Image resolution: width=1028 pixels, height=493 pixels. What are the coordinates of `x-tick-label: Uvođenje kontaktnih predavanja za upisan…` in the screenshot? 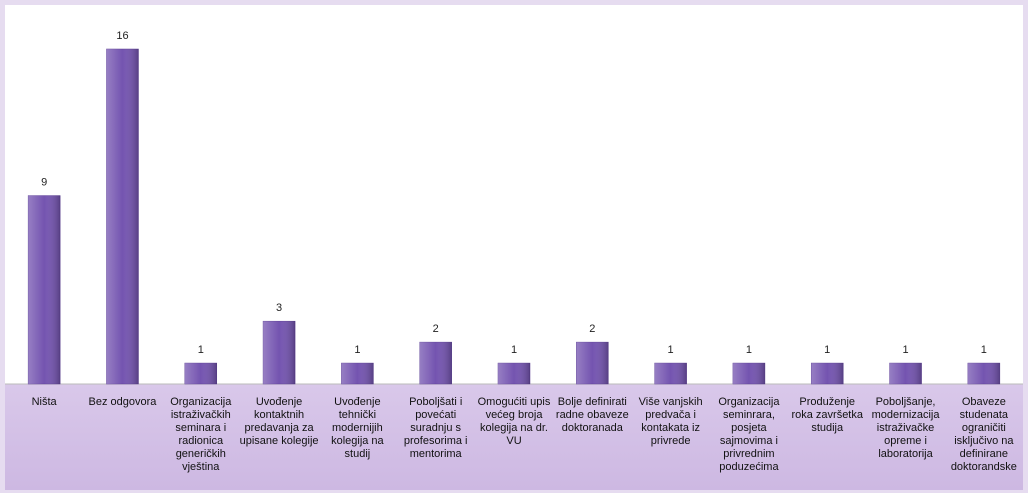 It's located at (279, 421).